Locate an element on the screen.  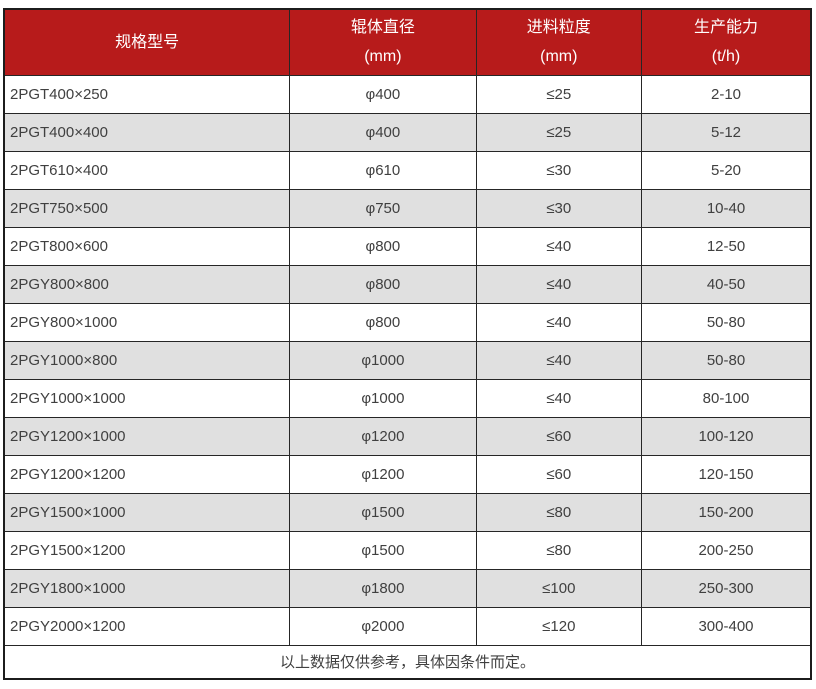
cell-capacity: 120-150 is located at coordinates (726, 474).